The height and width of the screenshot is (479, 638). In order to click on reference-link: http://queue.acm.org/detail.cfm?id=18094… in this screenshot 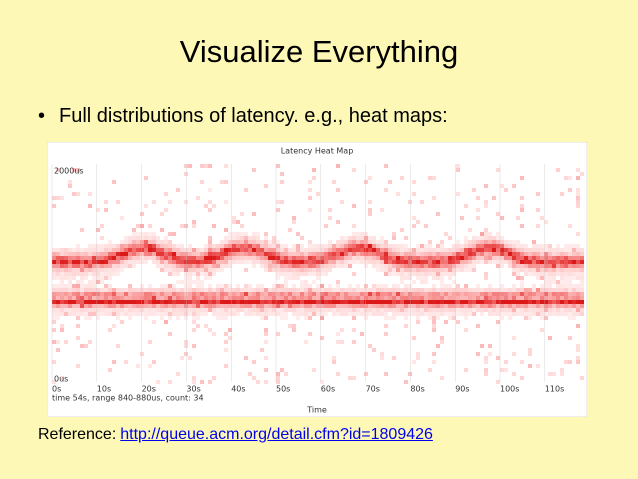, I will do `click(276, 434)`.